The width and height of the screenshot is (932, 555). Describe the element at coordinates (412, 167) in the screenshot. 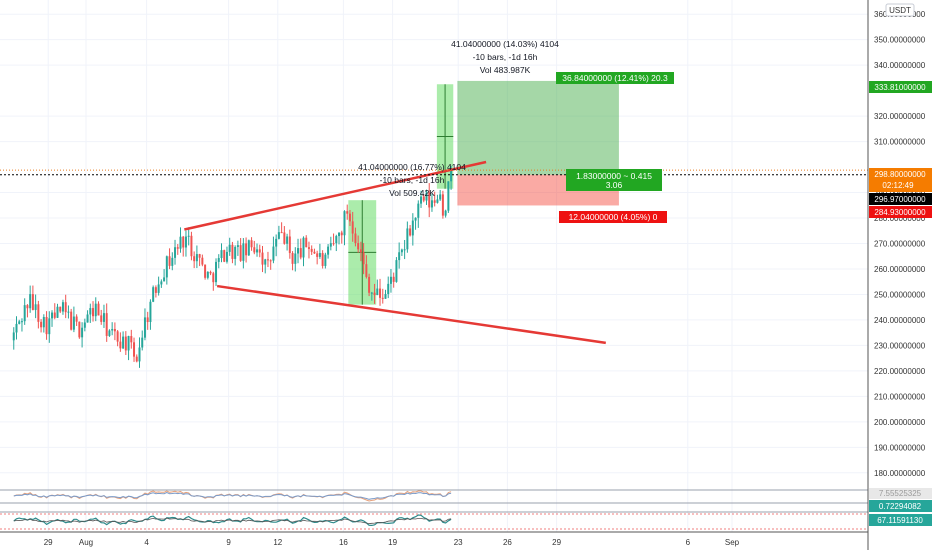

I see `svg-text: 41.04000000 (16.77%) 4104` at that location.